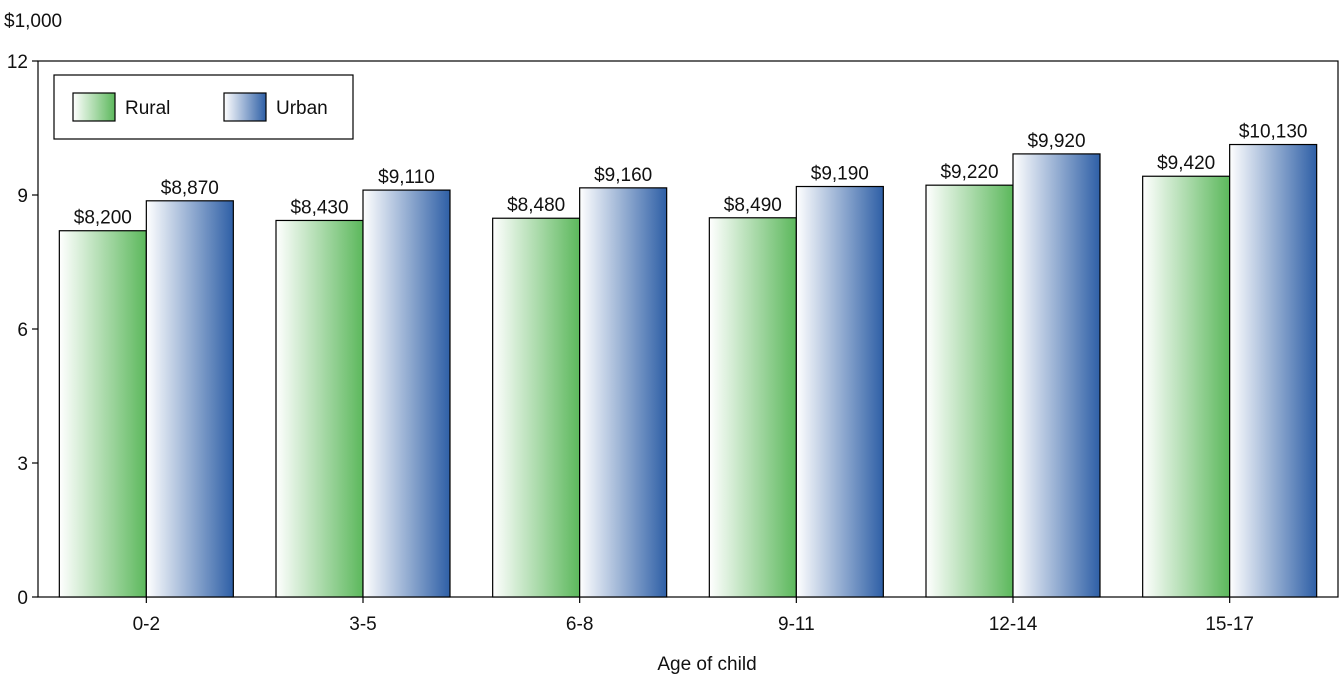 This screenshot has width=1339, height=675. Describe the element at coordinates (94, 107) in the screenshot. I see `legend-swatch-rural` at that location.